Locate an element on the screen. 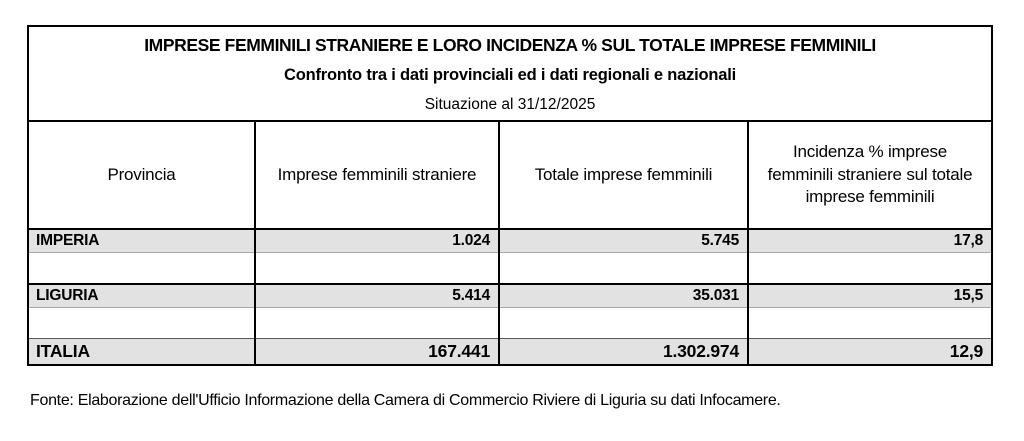 The height and width of the screenshot is (441, 1024). col-header-imprese-straniere: Imprese femminili straniere is located at coordinates (377, 175).